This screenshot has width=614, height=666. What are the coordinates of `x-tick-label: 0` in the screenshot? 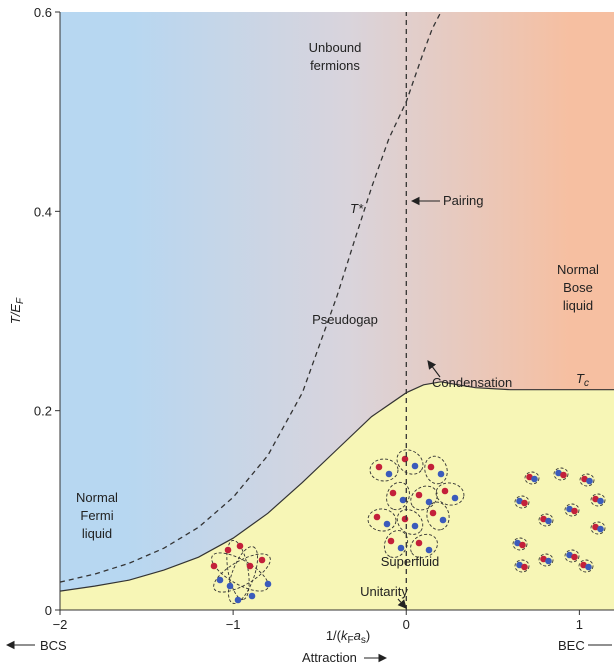 It's located at (406, 624).